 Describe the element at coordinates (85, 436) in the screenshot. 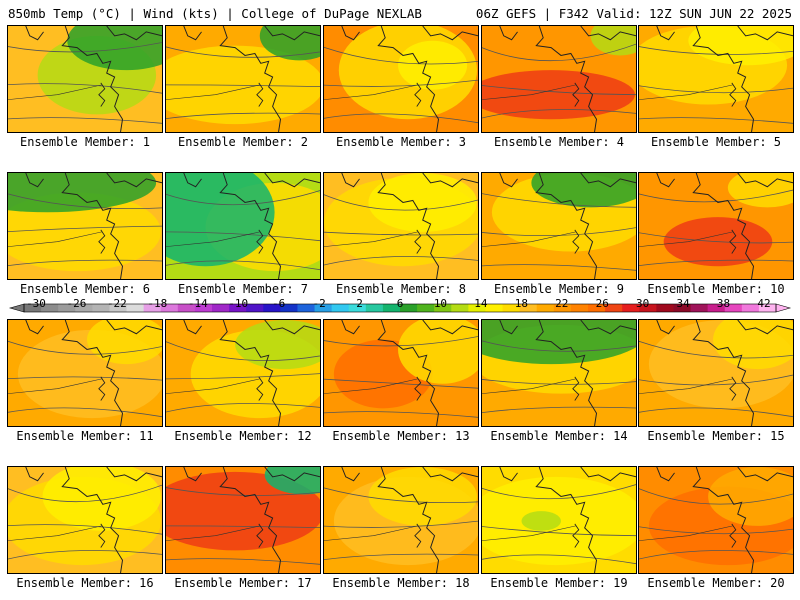

I see `ensemble-member-label: Ensemble Member: 11` at that location.